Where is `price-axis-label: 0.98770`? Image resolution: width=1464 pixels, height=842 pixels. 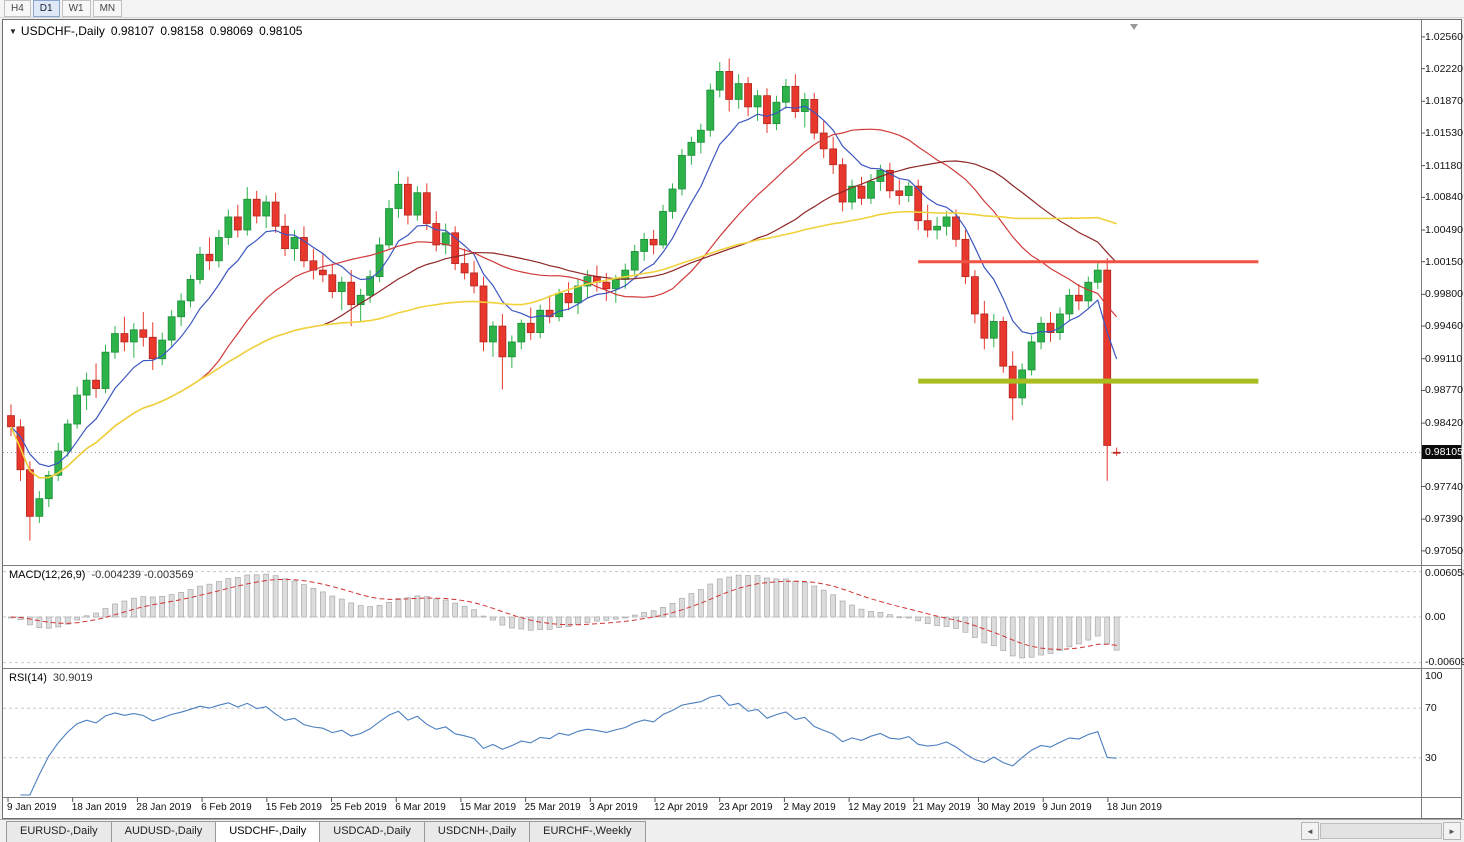 price-axis-label: 0.98770 is located at coordinates (1444, 390).